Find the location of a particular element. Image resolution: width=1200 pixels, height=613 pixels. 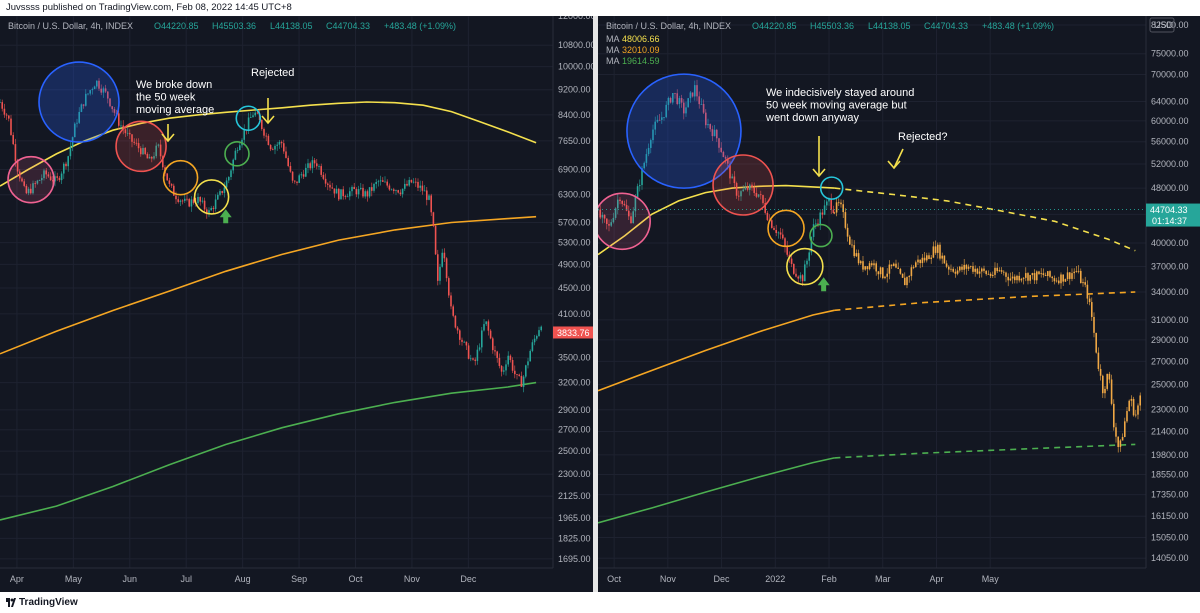

y-tick-label: 8400.00 is located at coordinates (574, 115).